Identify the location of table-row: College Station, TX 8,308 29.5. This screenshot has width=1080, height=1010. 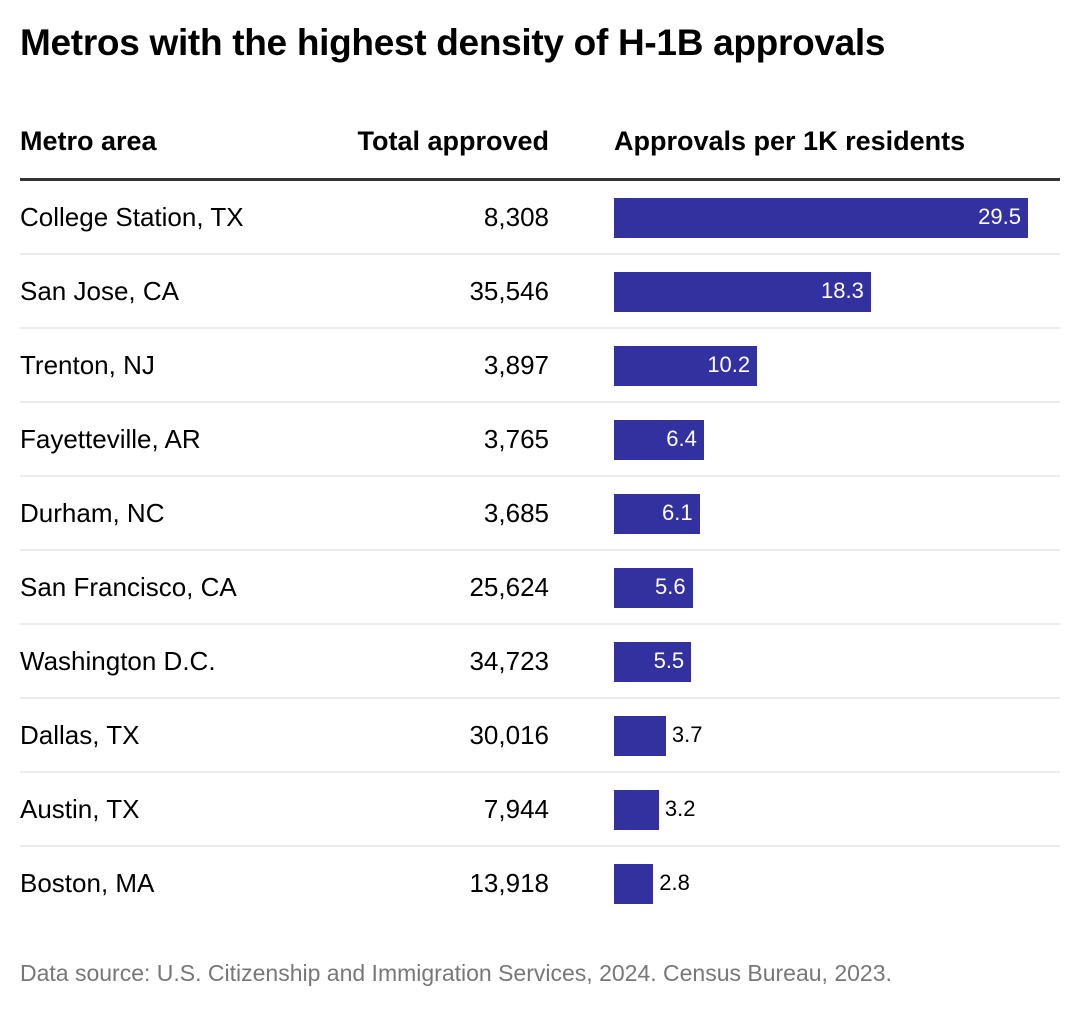
(540, 218).